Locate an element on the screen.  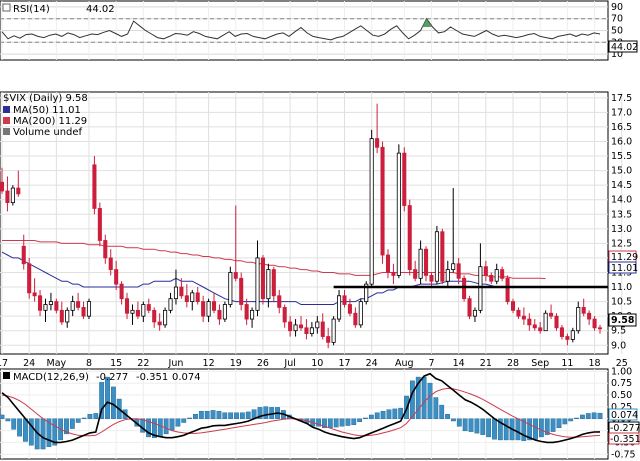
rsi-legend-value: 44.02 is located at coordinates (100, 9).